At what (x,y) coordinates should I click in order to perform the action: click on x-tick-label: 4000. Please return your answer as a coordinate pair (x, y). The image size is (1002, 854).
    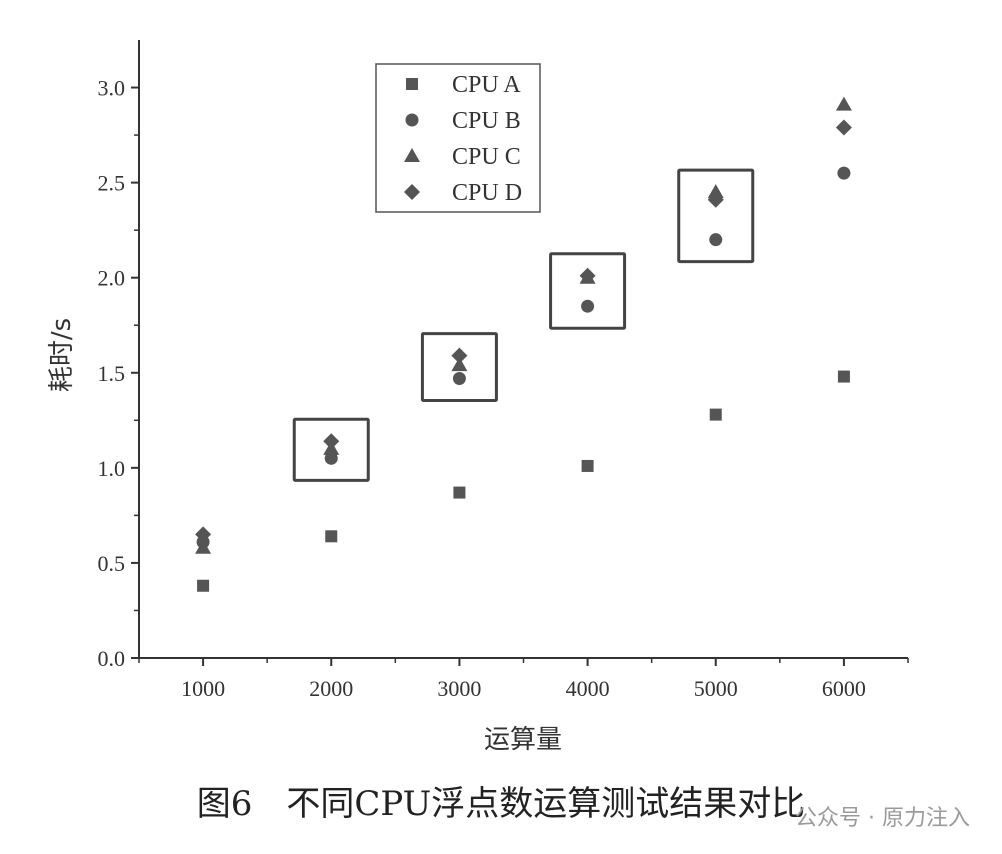
    Looking at the image, I should click on (588, 688).